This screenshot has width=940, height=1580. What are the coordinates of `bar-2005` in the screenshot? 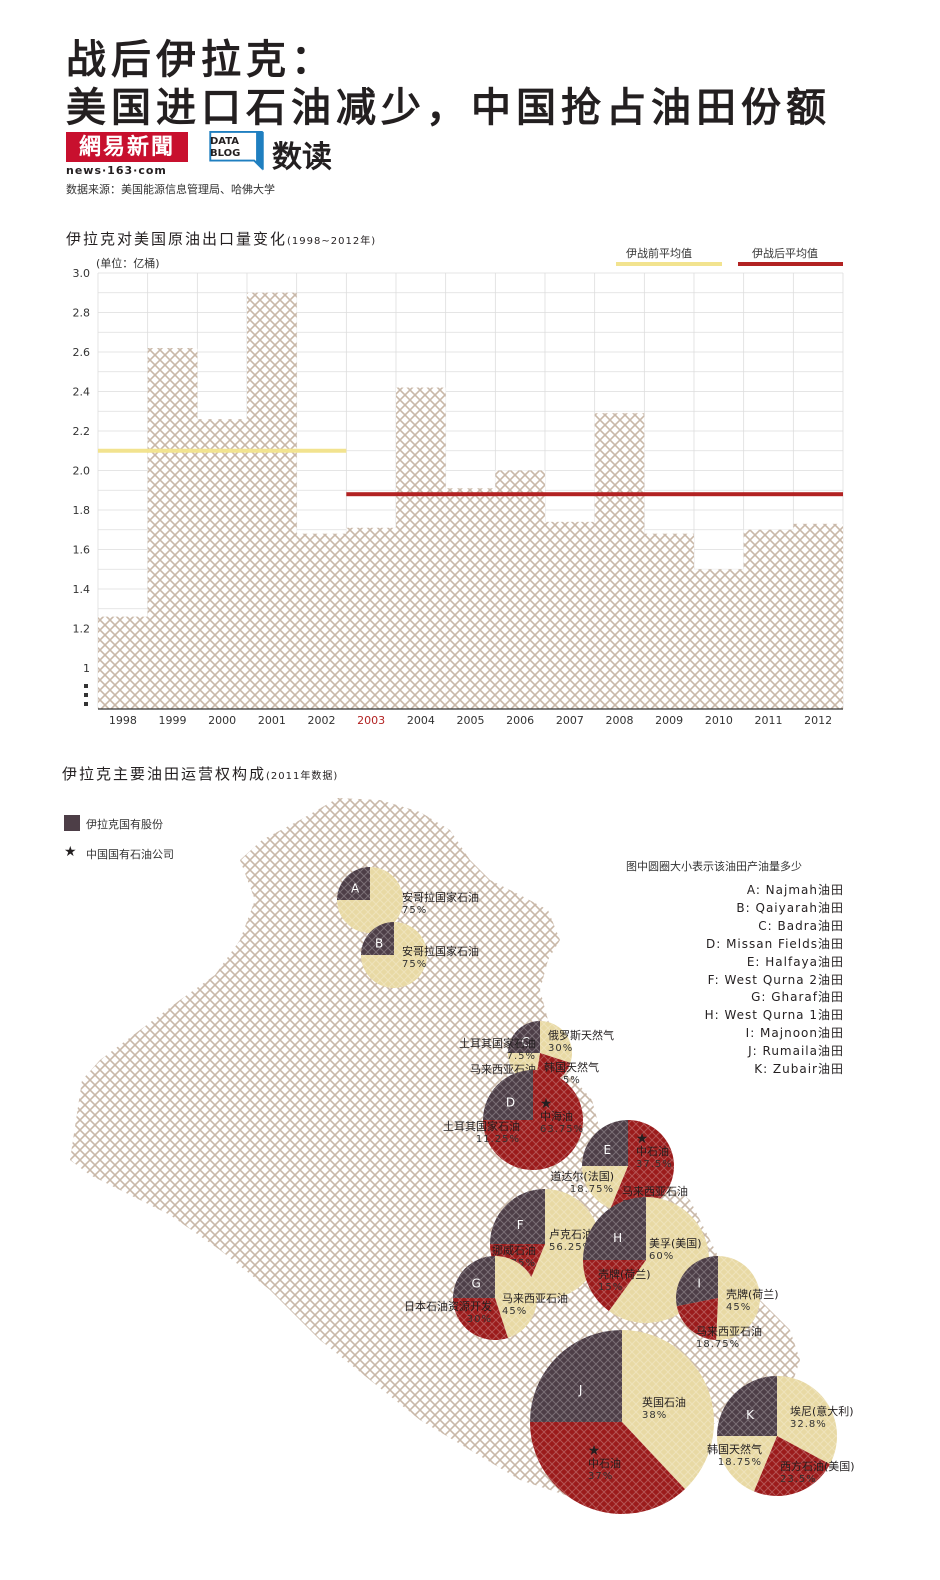 It's located at (470, 598).